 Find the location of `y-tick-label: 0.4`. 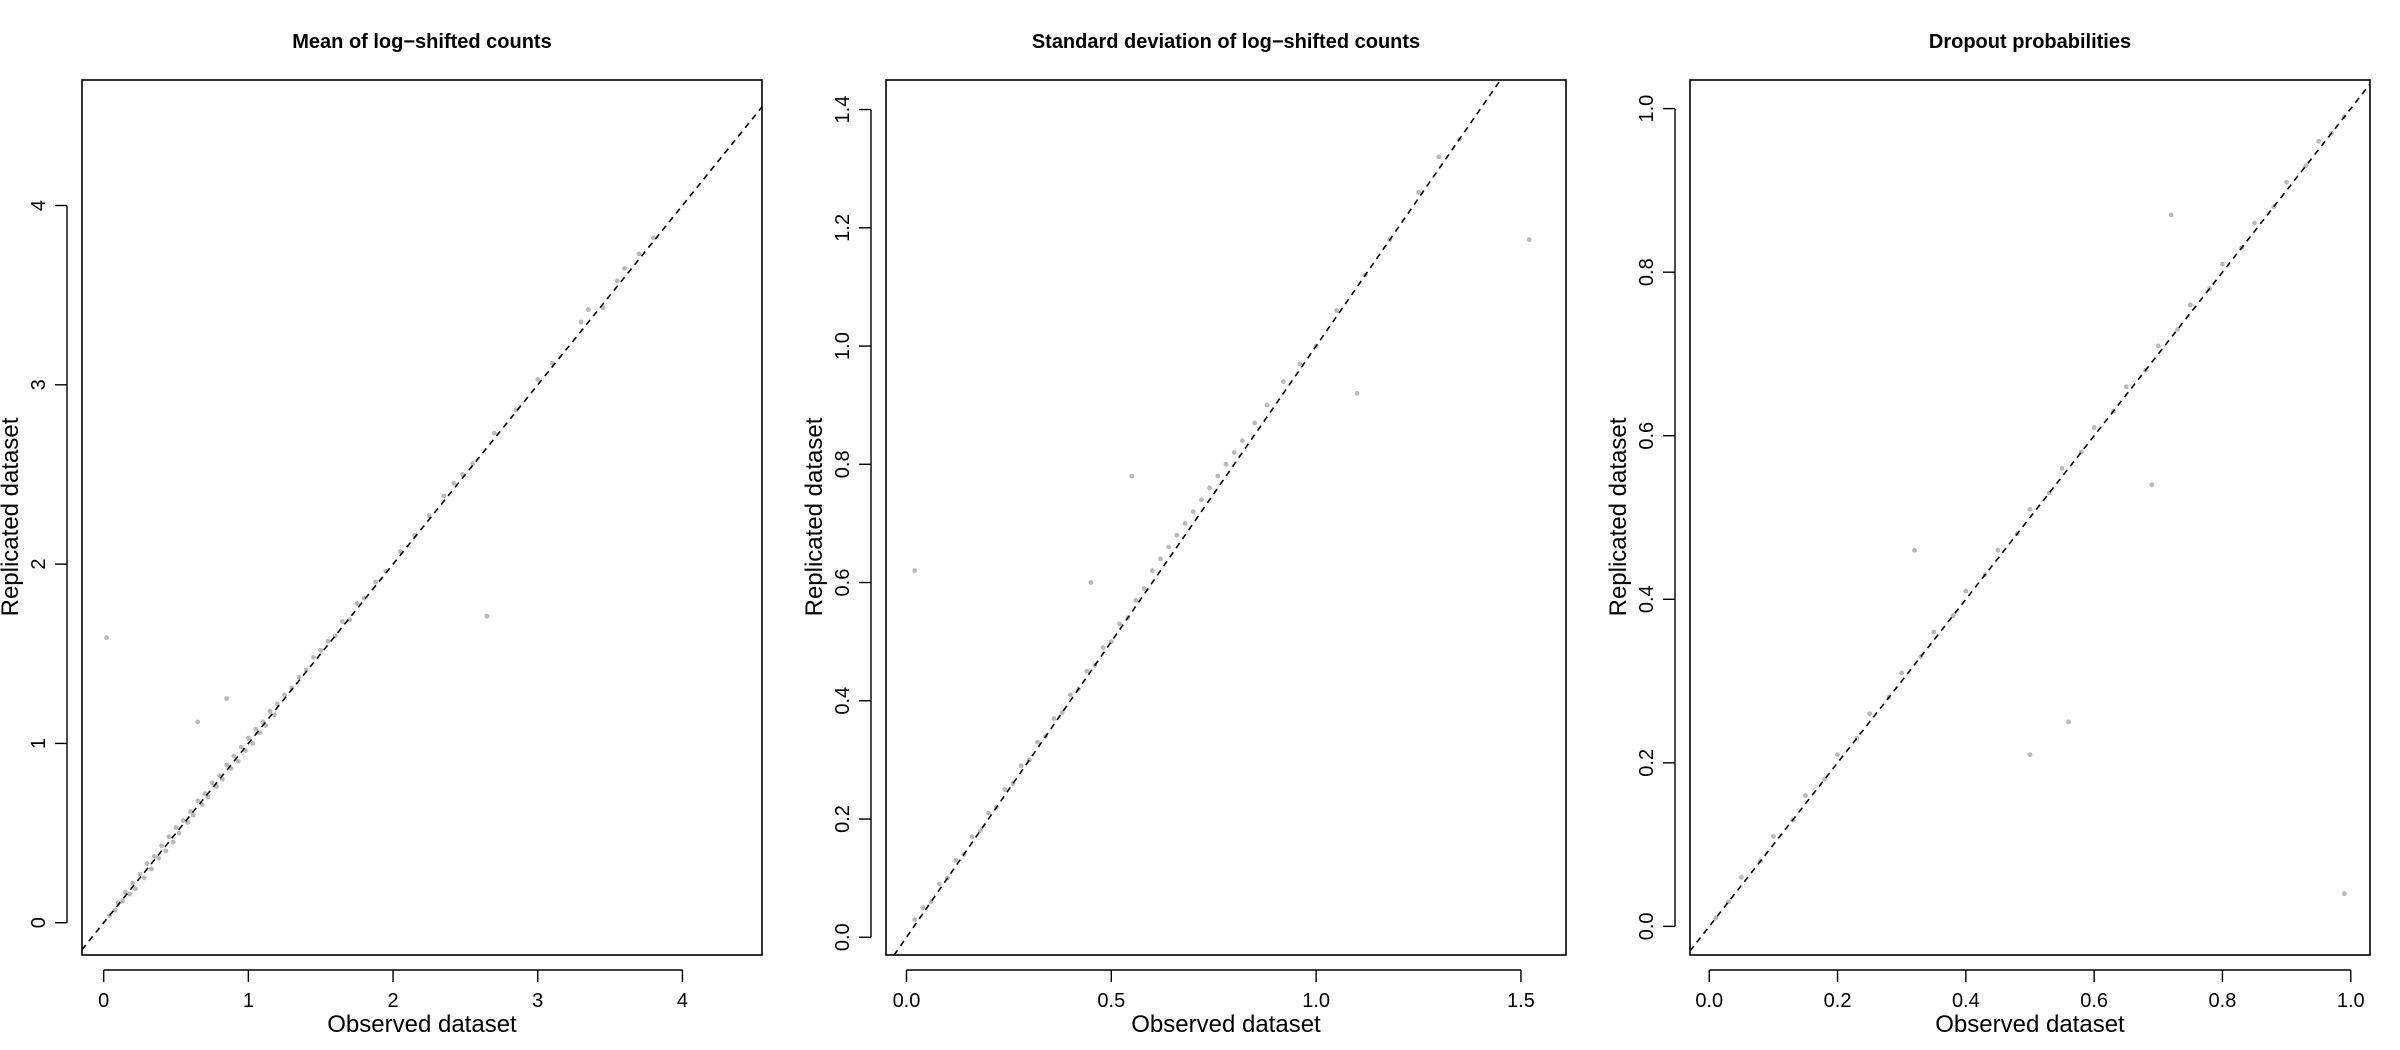

y-tick-label: 0.4 is located at coordinates (1647, 599).